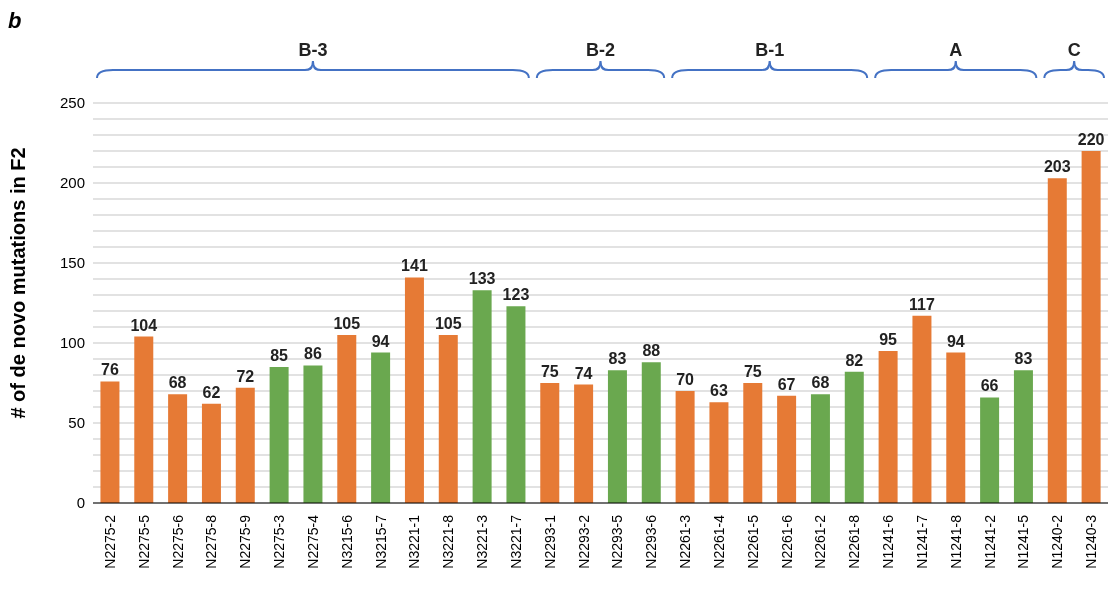 The width and height of the screenshot is (1118, 600). Describe the element at coordinates (414, 541) in the screenshot. I see `x-tick-label: N3221-1` at that location.